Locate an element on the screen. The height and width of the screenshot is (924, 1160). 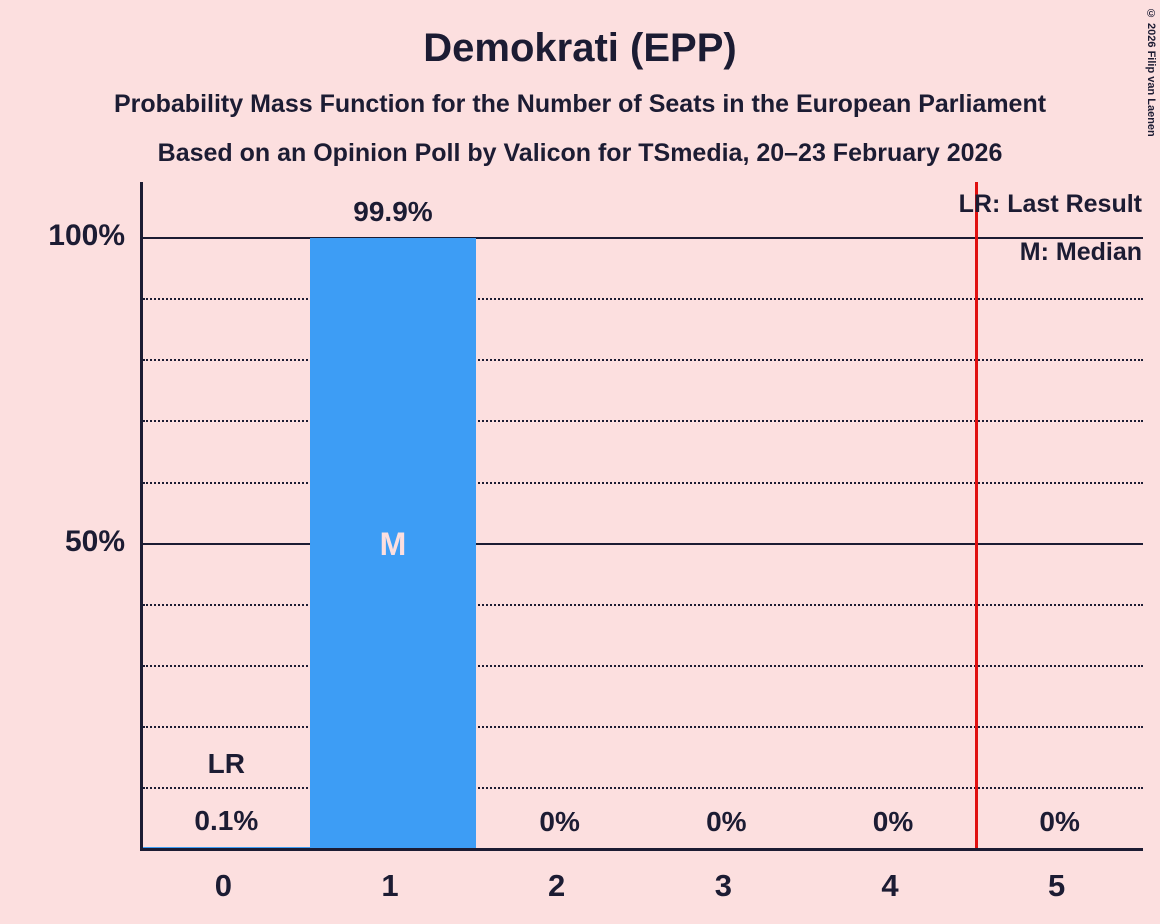
last-result-label: LR is located at coordinates (226, 763).